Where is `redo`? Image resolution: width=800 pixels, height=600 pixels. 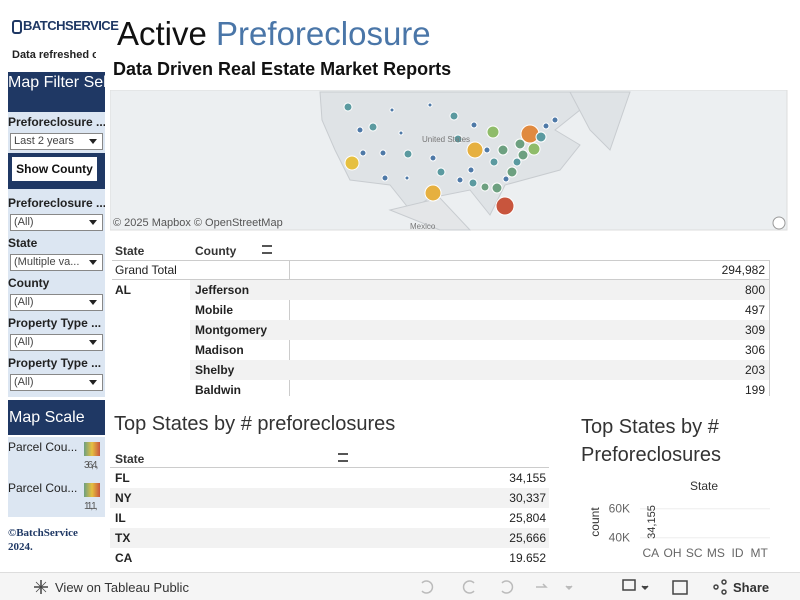
redo is located at coordinates (468, 587).